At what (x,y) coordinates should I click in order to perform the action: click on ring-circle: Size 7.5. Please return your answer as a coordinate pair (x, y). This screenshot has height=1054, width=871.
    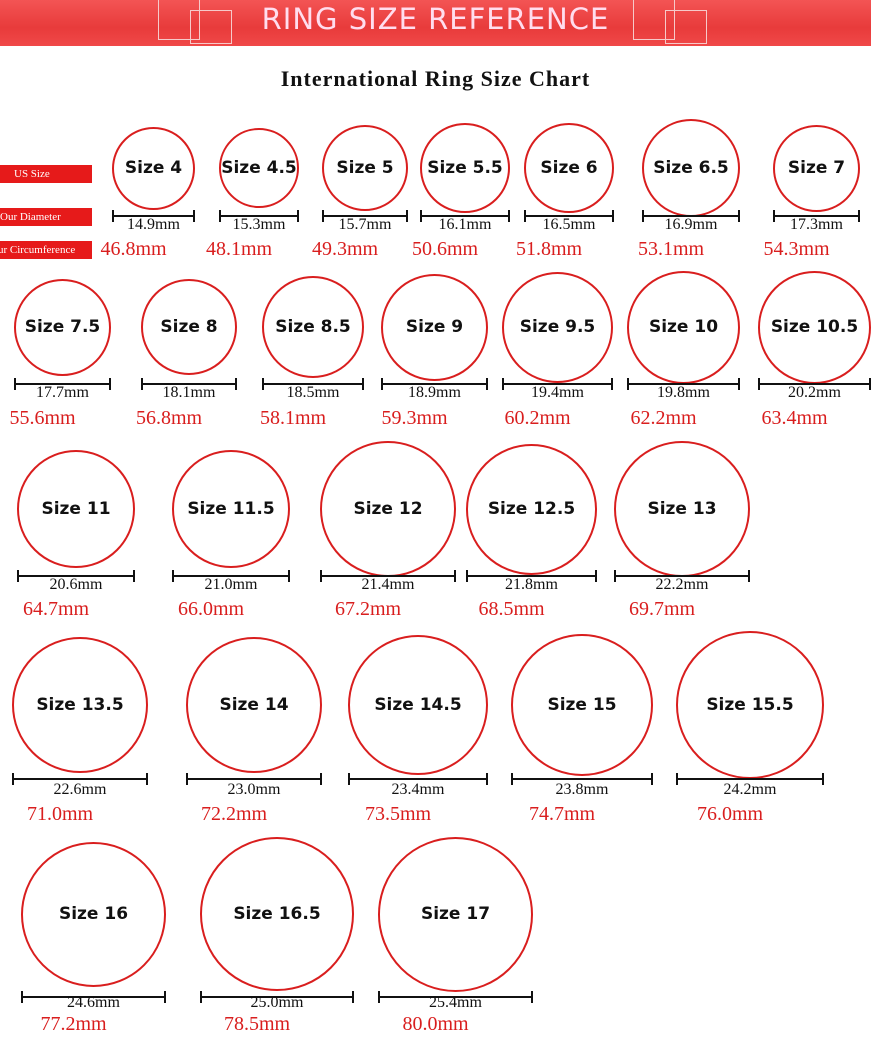
    Looking at the image, I should click on (62, 327).